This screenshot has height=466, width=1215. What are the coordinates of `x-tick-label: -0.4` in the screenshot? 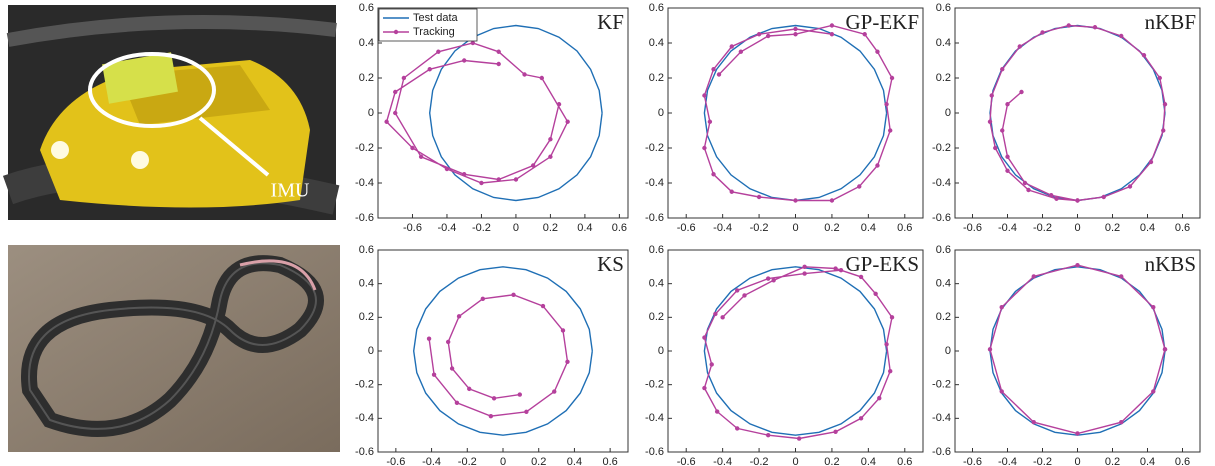 It's located at (1007, 461).